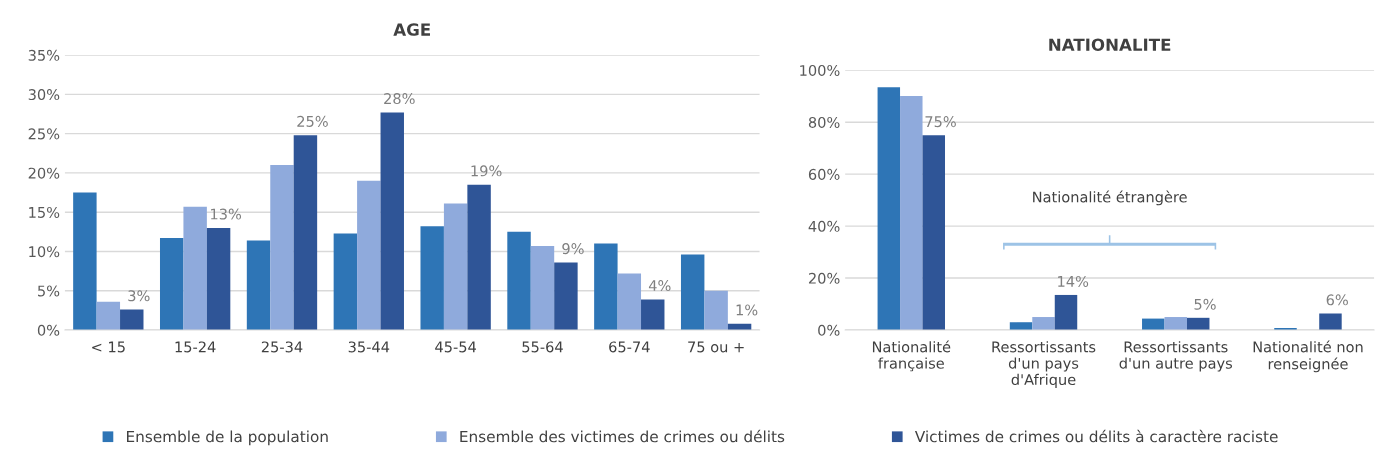 The height and width of the screenshot is (459, 1381). Describe the element at coordinates (1308, 356) in the screenshot. I see `x-tick-label: Nationalité non renseignée` at that location.